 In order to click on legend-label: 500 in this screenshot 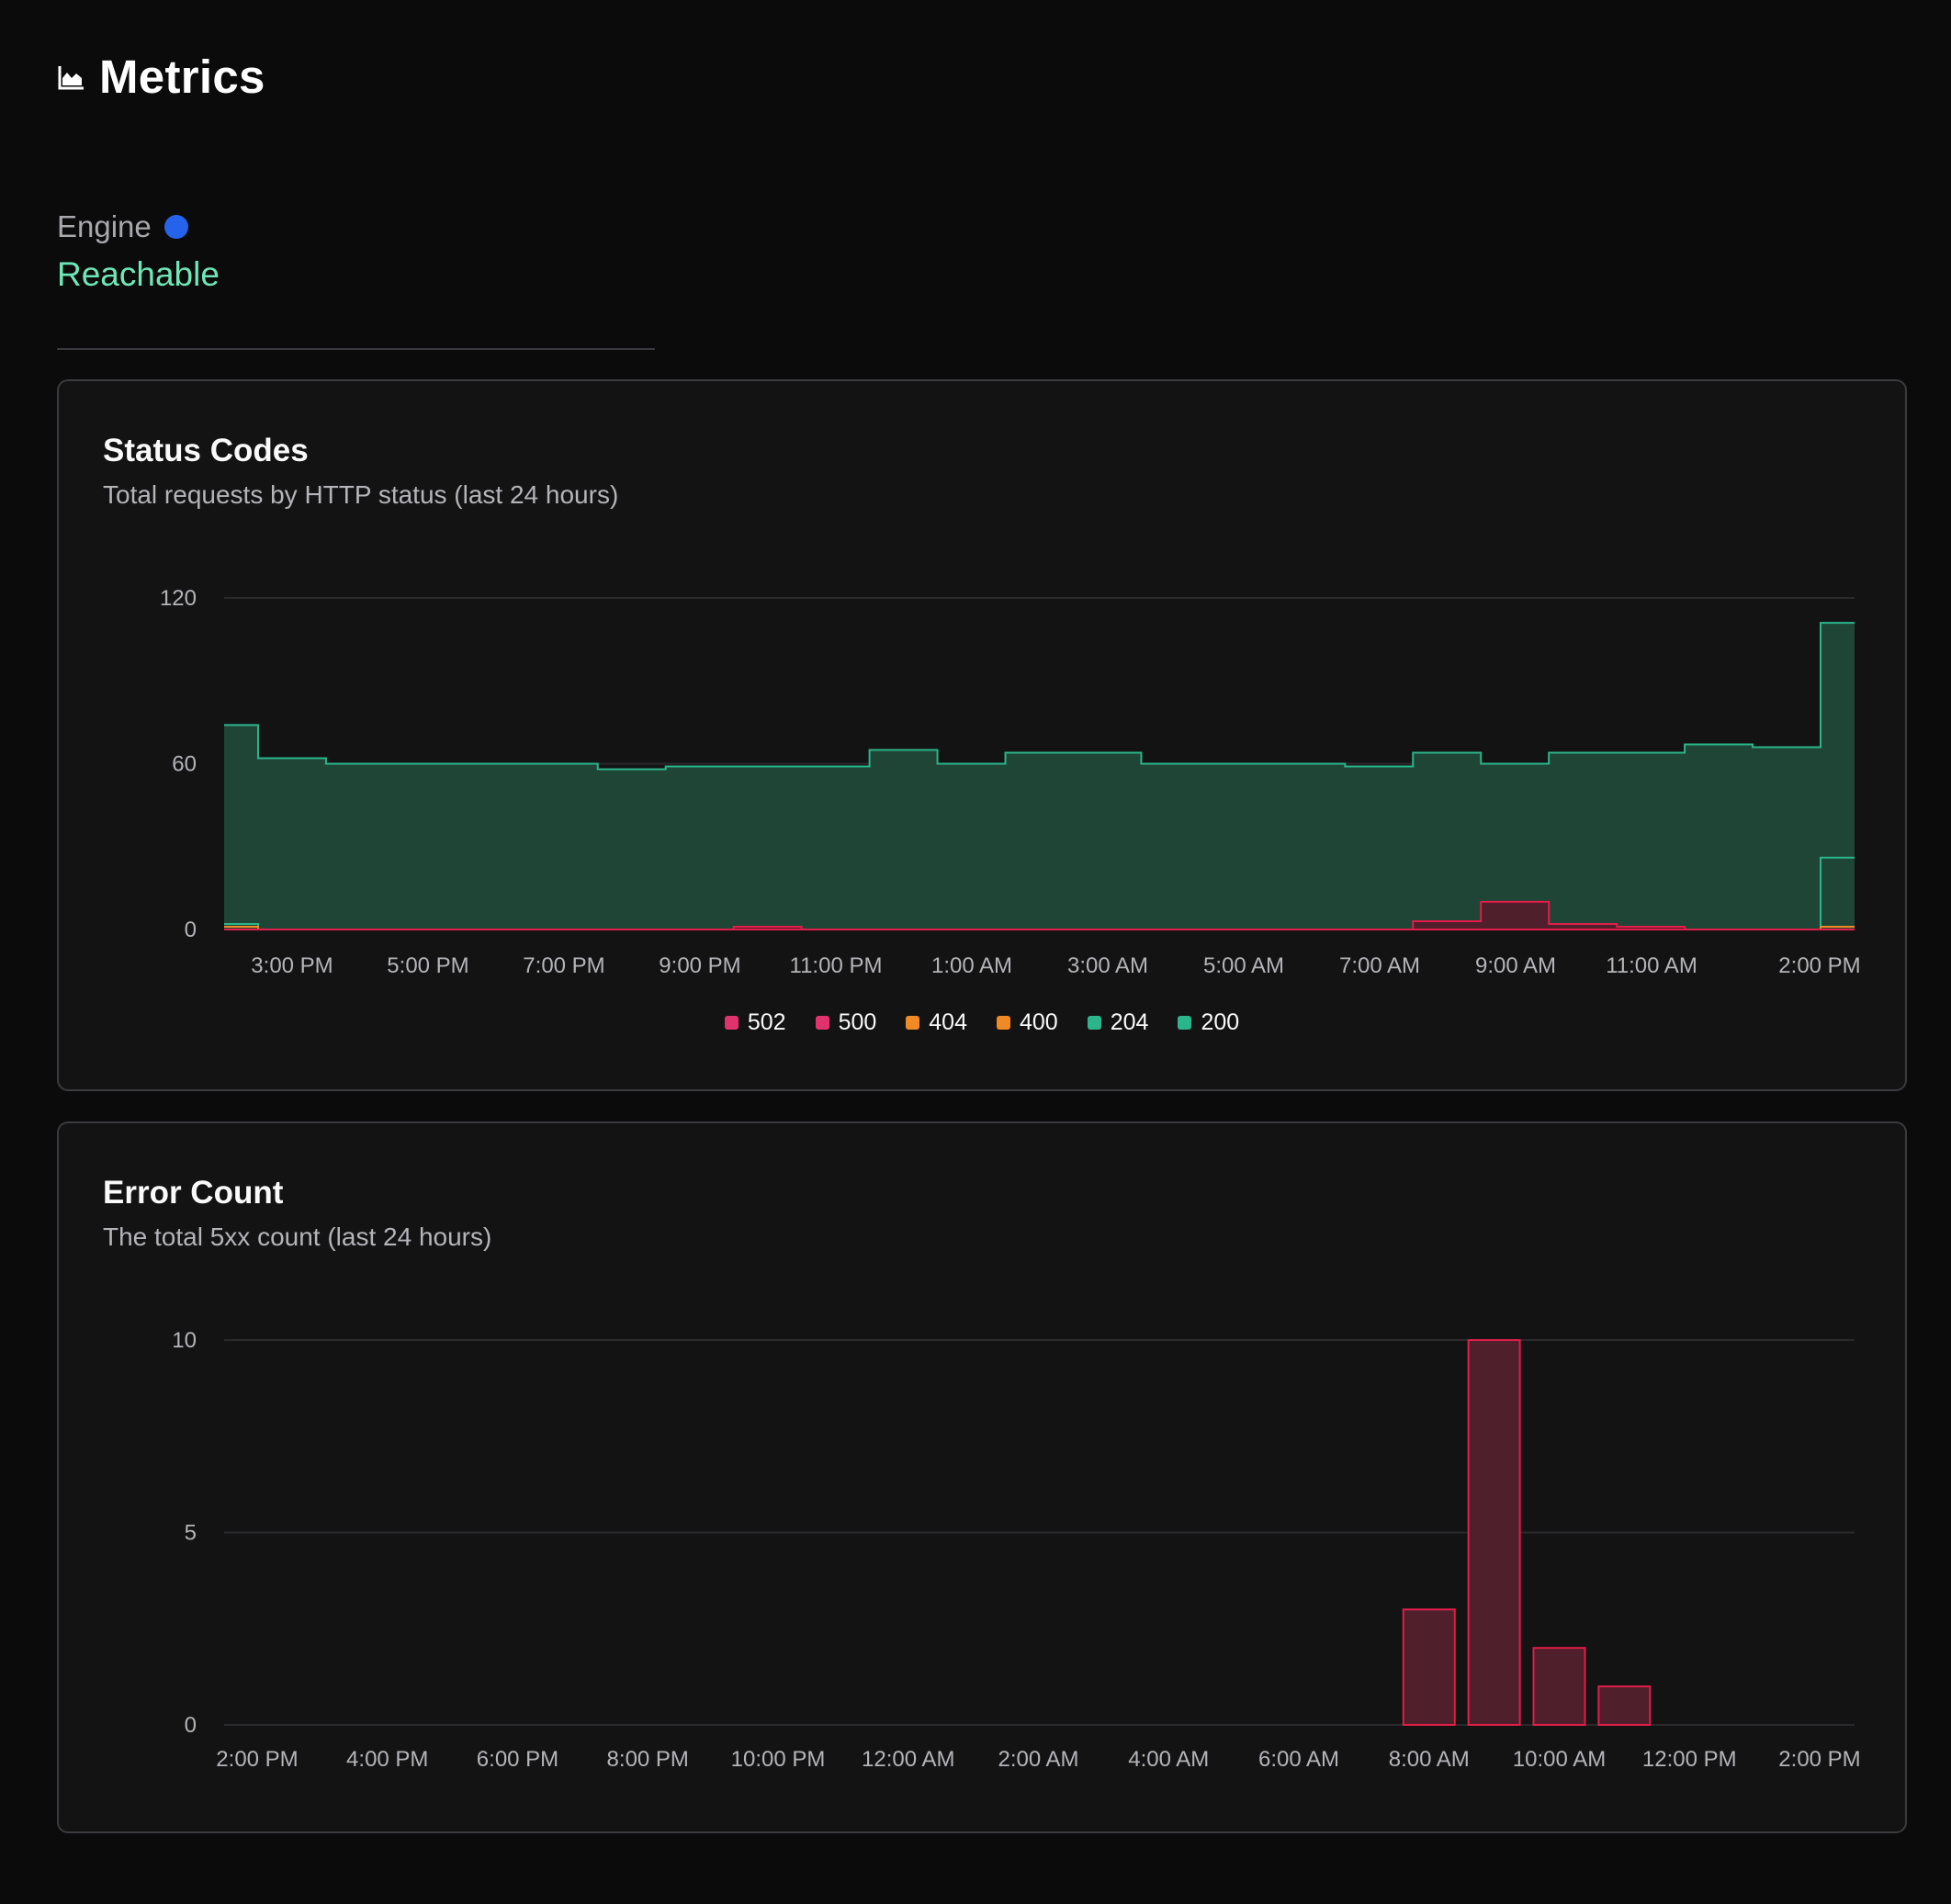, I will do `click(857, 1022)`.